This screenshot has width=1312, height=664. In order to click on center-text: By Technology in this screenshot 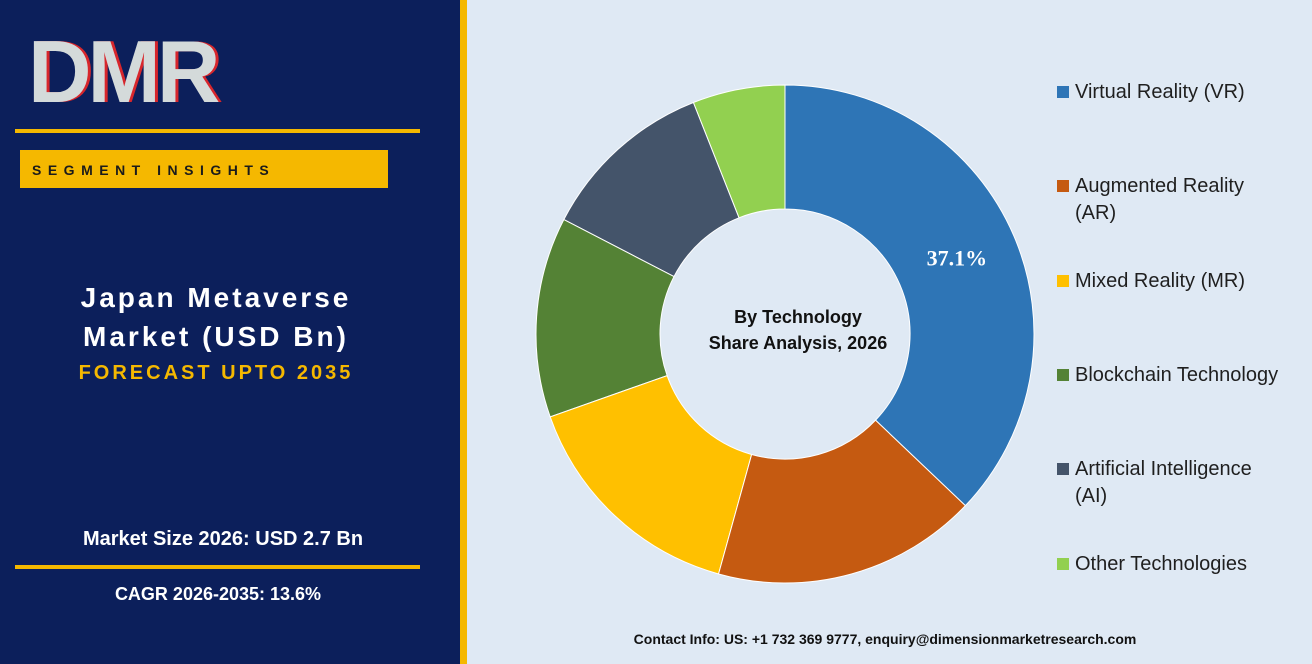, I will do `click(798, 317)`.